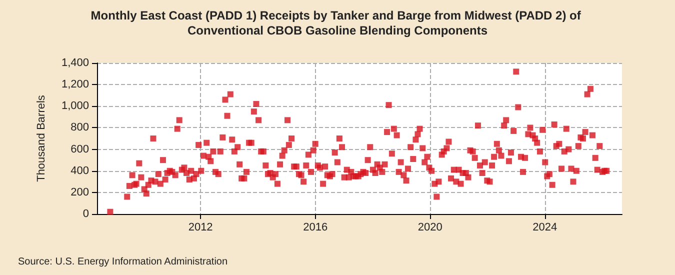  What do you see at coordinates (75, 84) in the screenshot?
I see `y-tick-label: 1,200` at bounding box center [75, 84].